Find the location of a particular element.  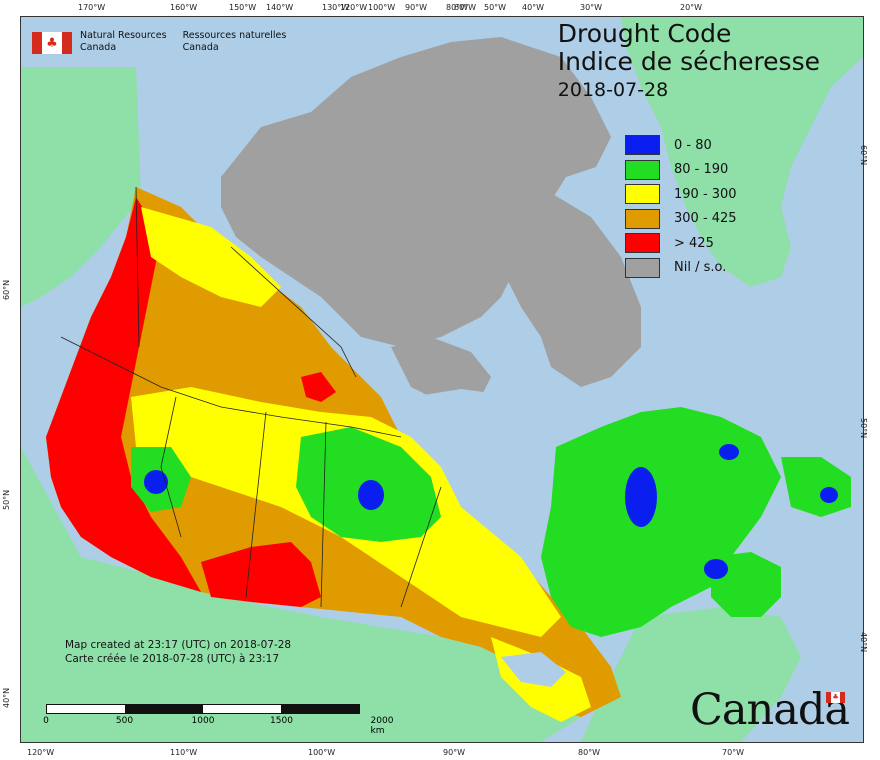

legend-item: 190 - 300 is located at coordinates (681, 194).